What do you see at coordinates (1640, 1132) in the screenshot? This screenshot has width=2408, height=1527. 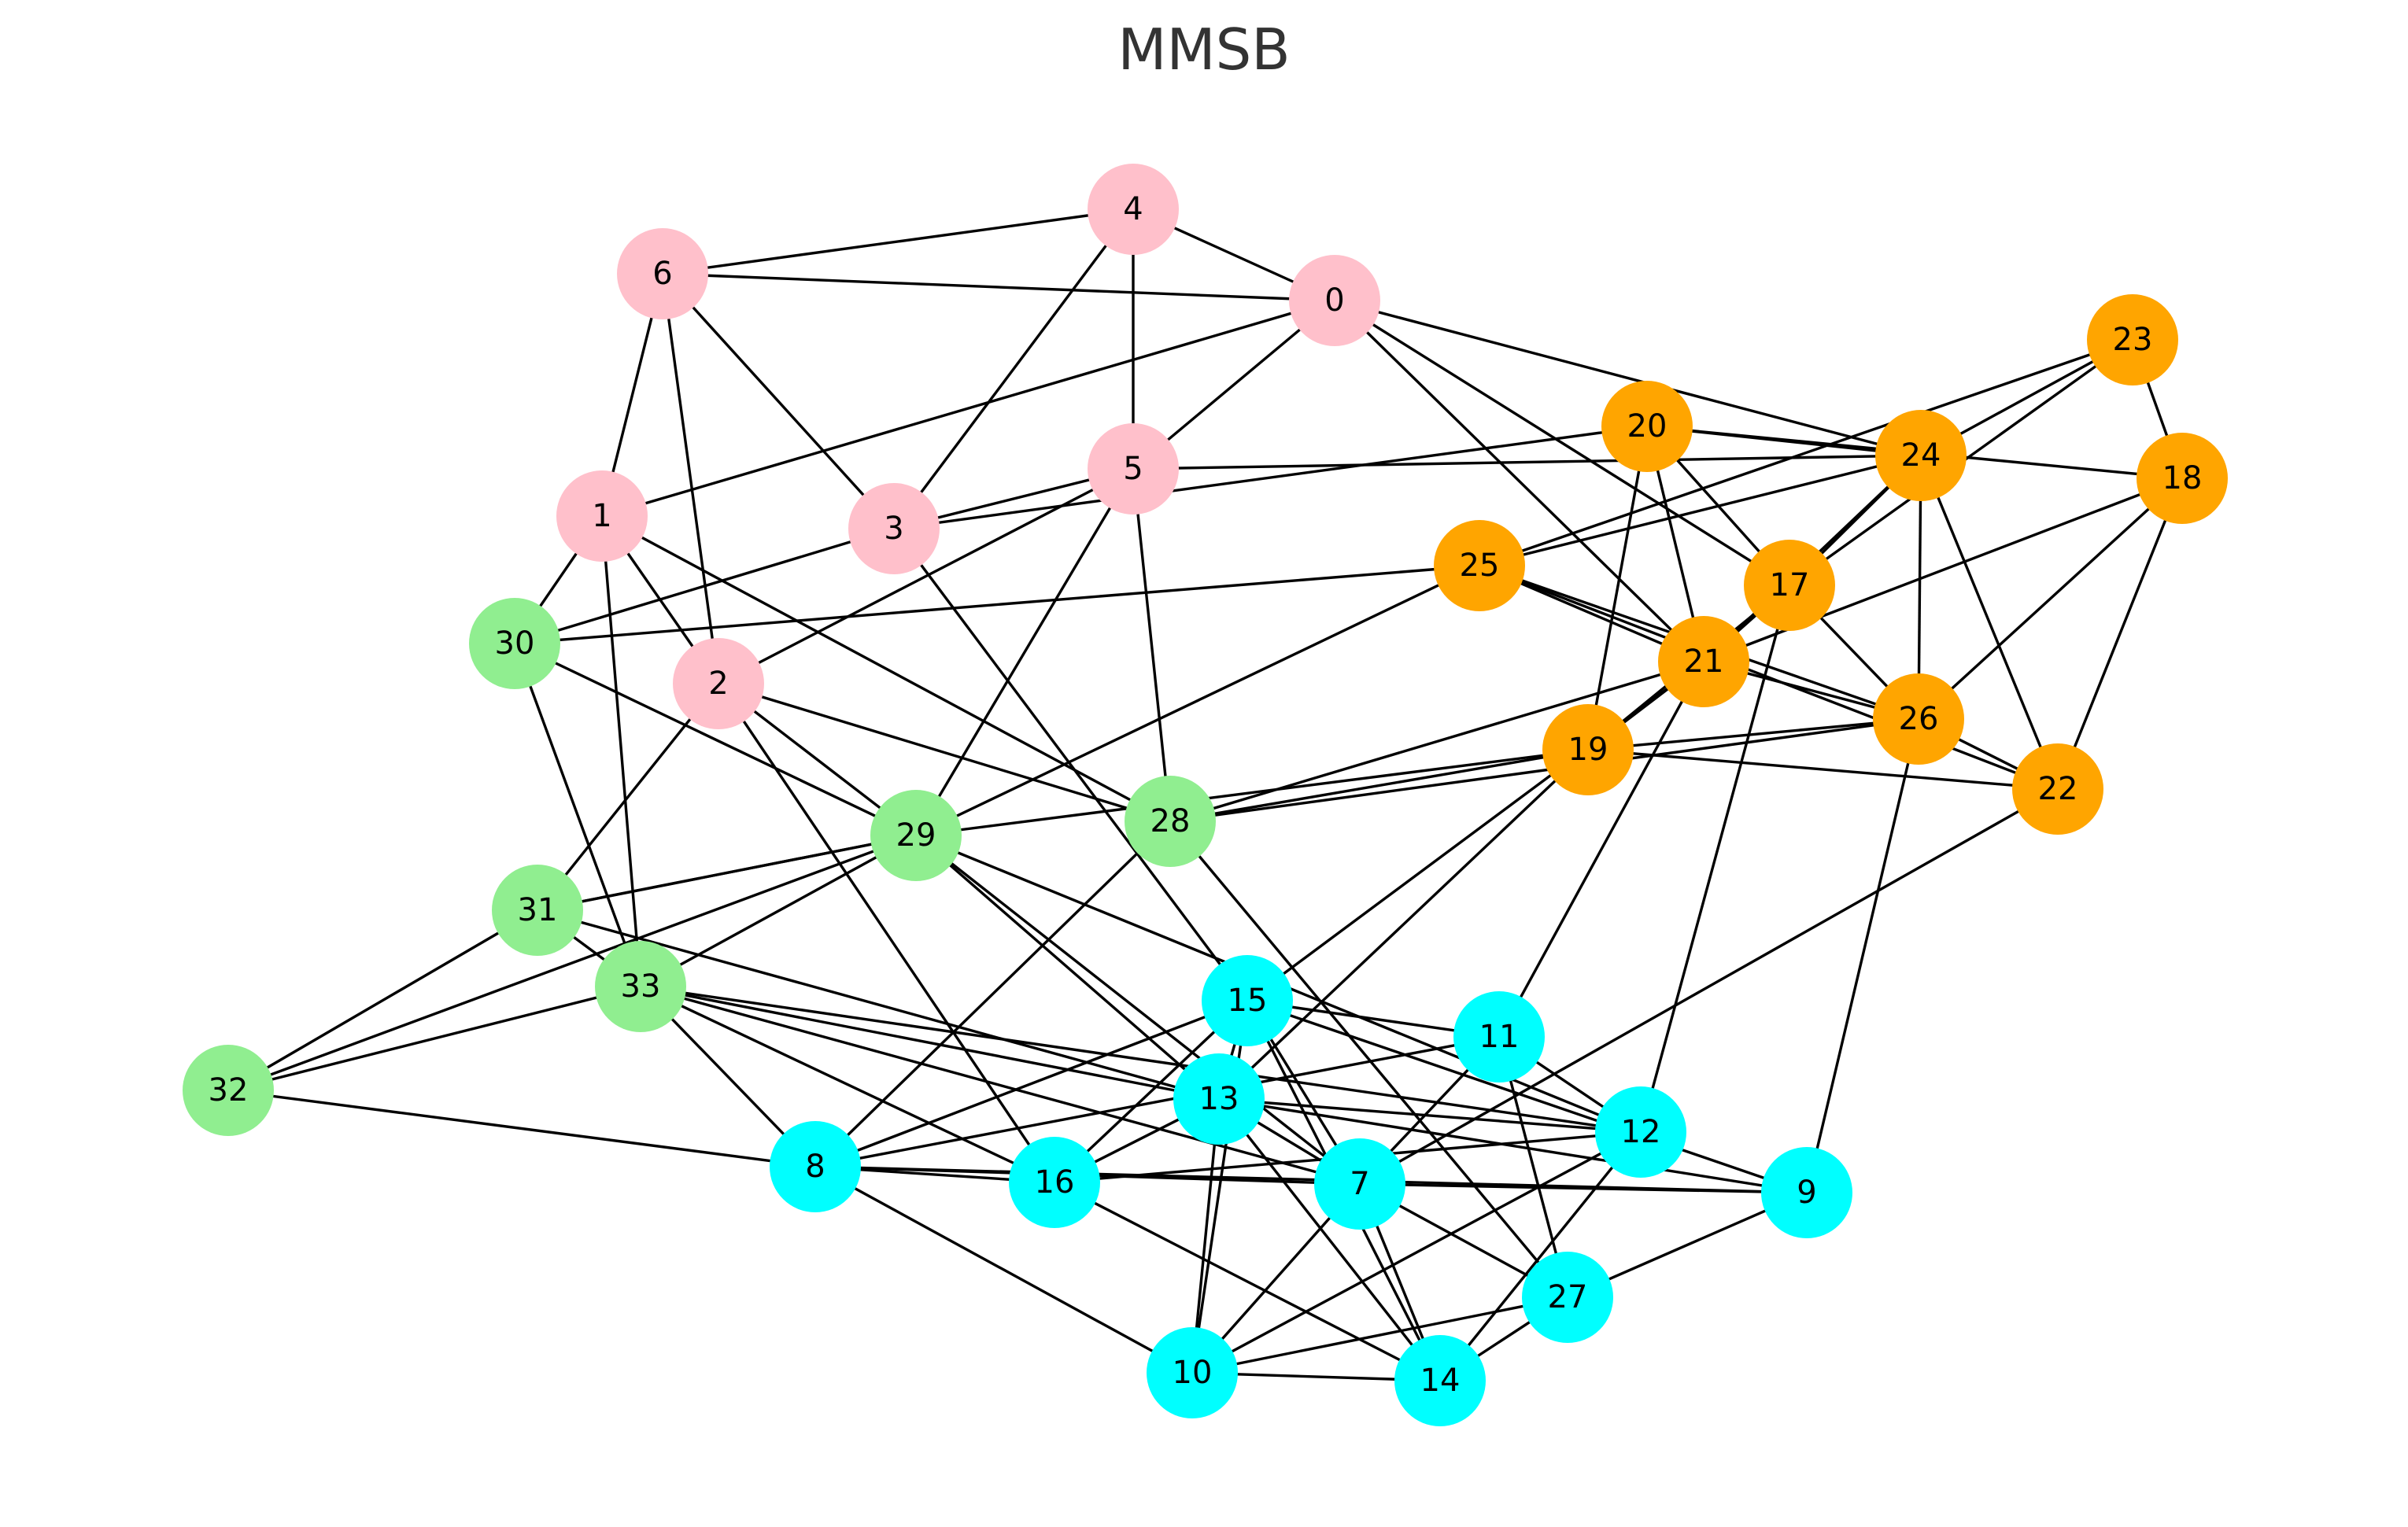 I see `node-12: 12` at bounding box center [1640, 1132].